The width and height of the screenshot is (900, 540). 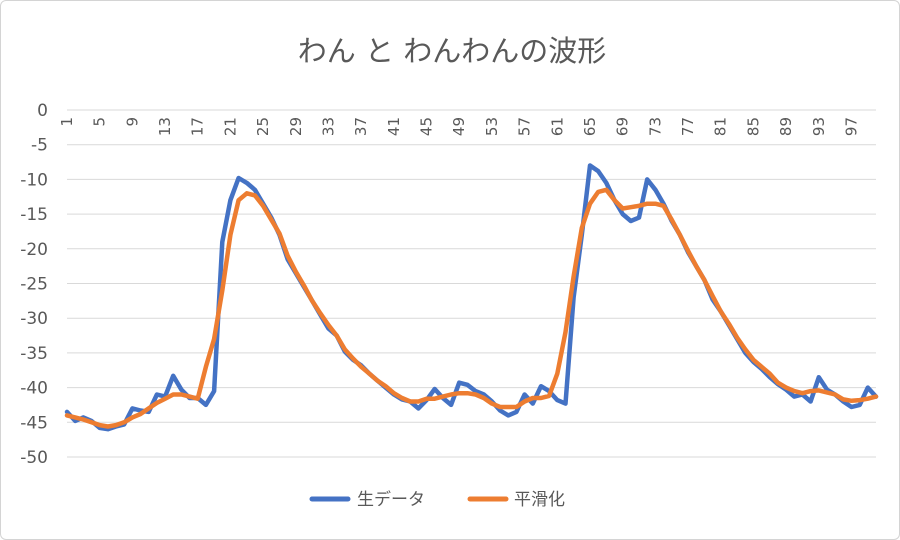 What do you see at coordinates (34, 180) in the screenshot?
I see `y-tick-label: -10` at bounding box center [34, 180].